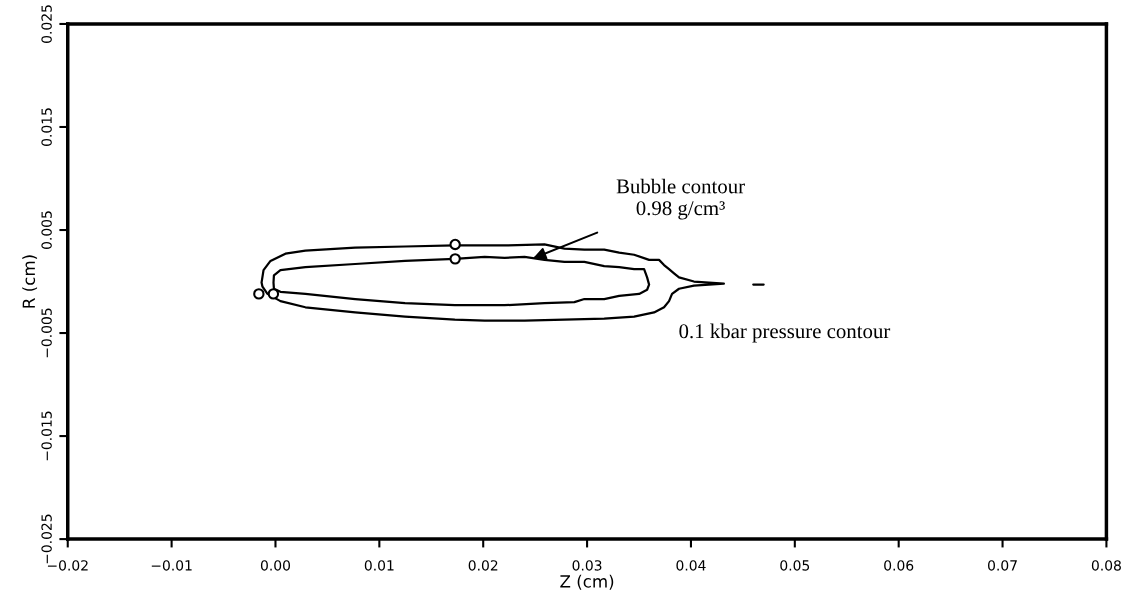 This screenshot has height=599, width=1129. Describe the element at coordinates (1106, 565) in the screenshot. I see `x-tick-label: 0.08` at that location.